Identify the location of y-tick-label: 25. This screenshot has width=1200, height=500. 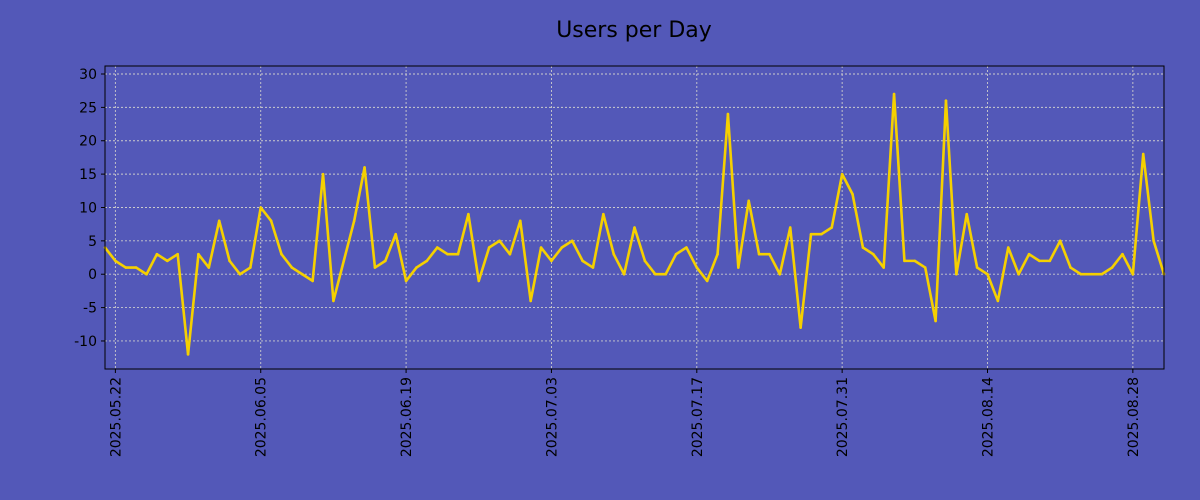
(88, 108).